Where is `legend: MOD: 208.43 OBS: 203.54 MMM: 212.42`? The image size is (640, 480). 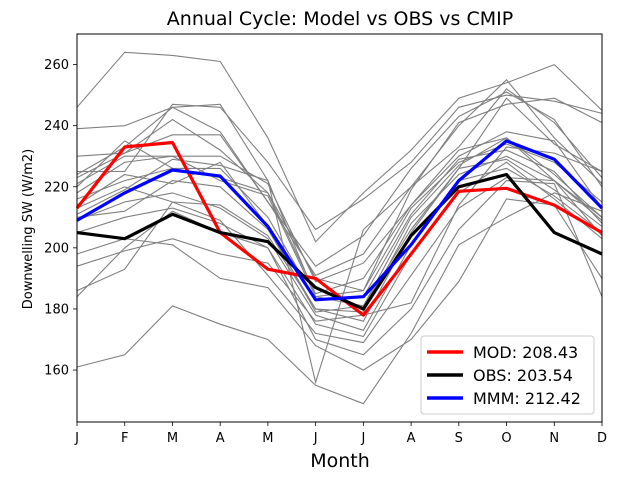 legend: MOD: 208.43 OBS: 203.54 MMM: 212.42 is located at coordinates (507, 375).